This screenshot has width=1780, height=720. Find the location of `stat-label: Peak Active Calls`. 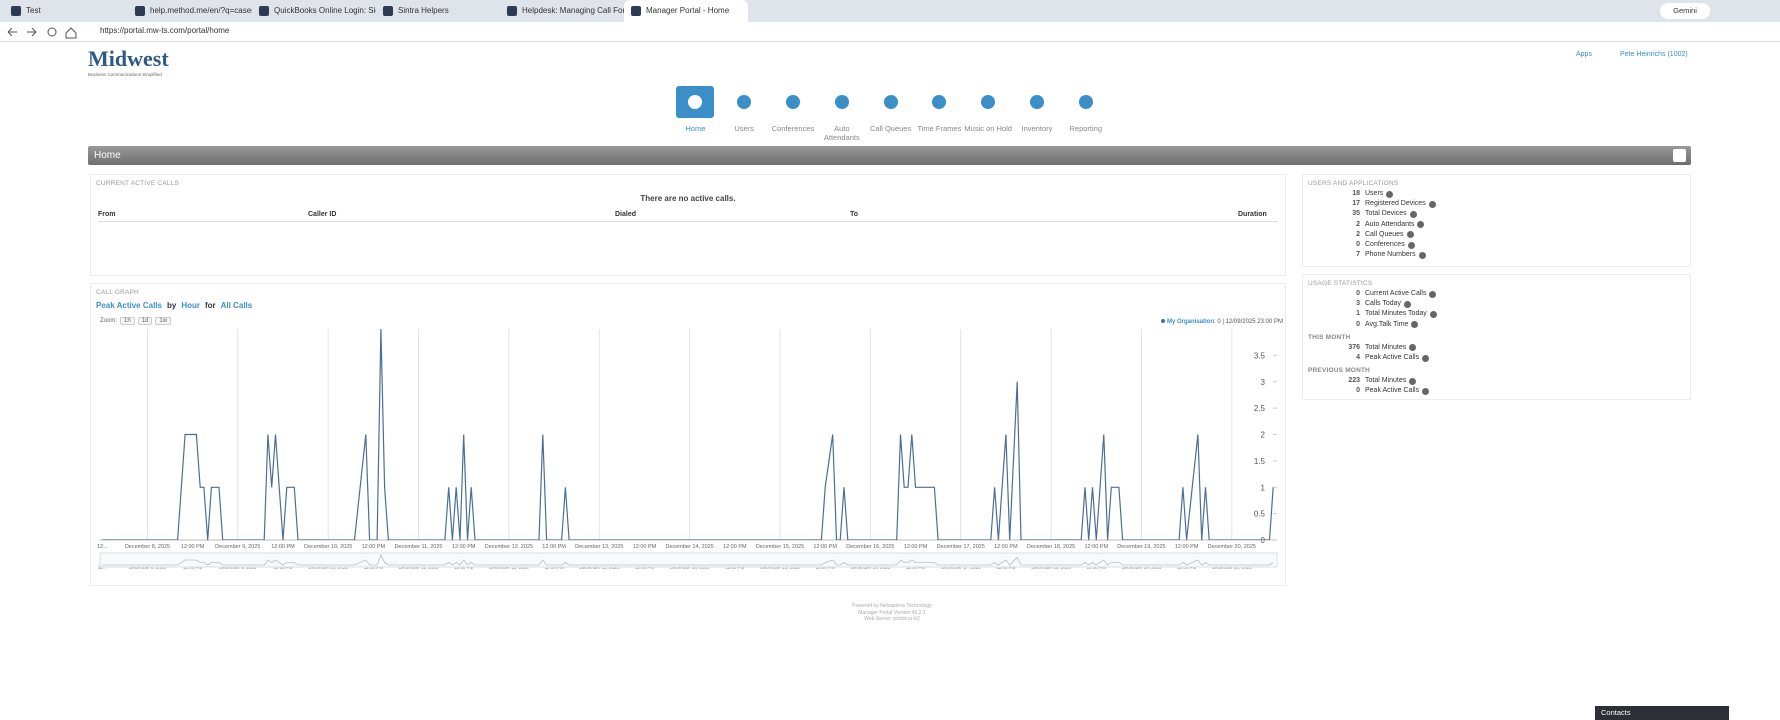

stat-label: Peak Active Calls is located at coordinates (1392, 391).